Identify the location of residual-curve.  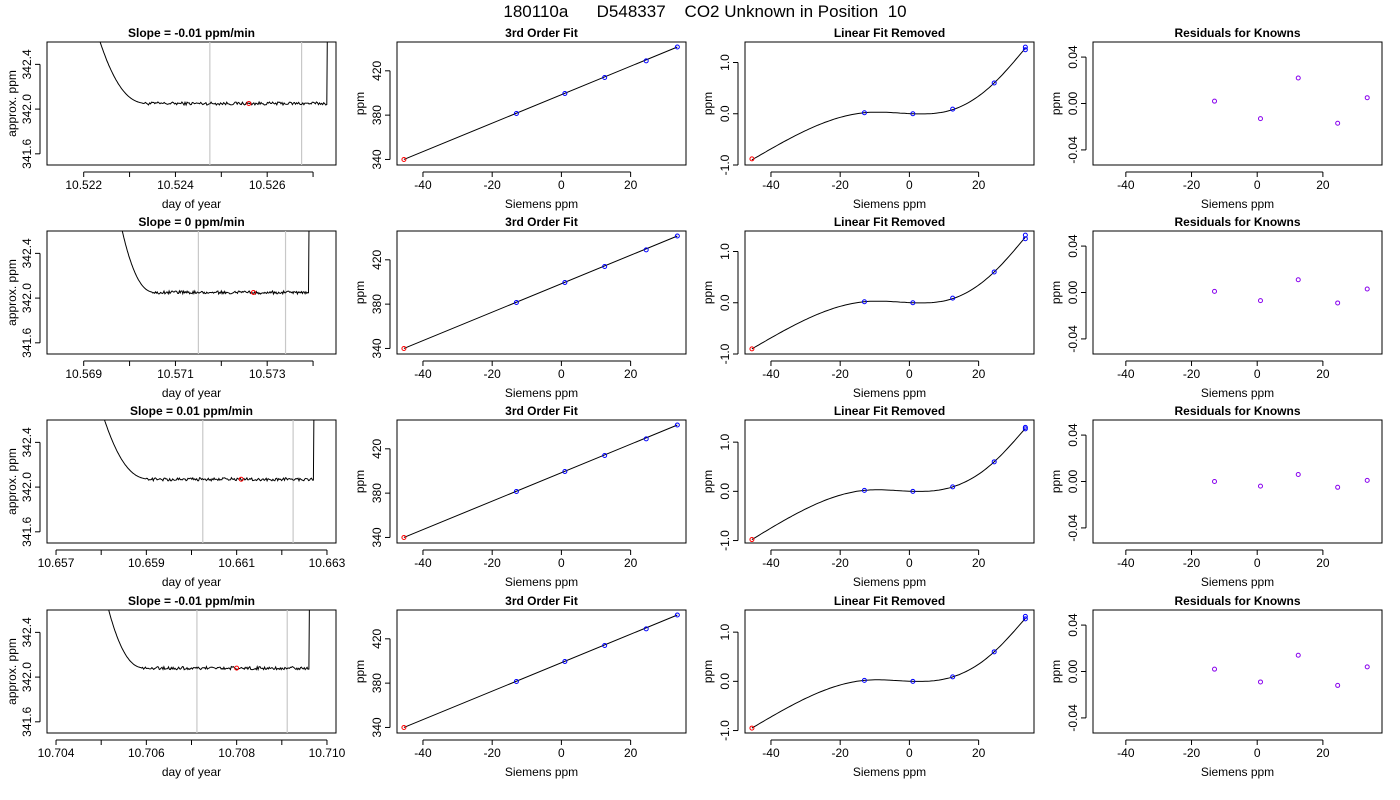
(888, 293).